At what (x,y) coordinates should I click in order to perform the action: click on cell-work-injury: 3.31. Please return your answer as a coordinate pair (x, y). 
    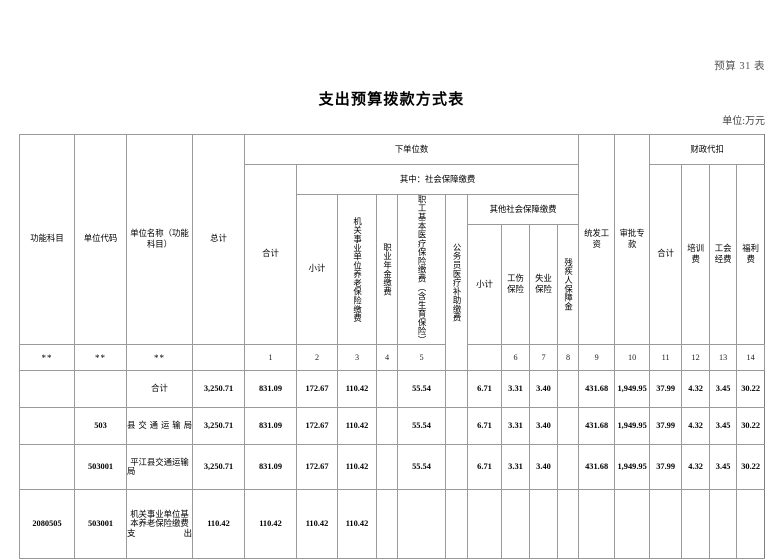
    Looking at the image, I should click on (515, 467).